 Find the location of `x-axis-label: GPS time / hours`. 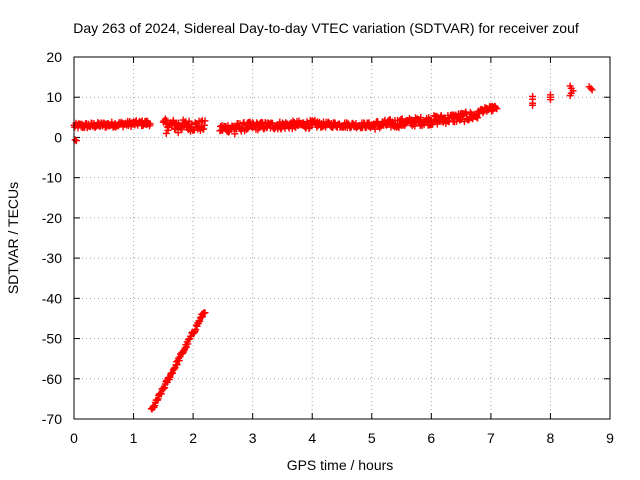

x-axis-label: GPS time / hours is located at coordinates (340, 465).